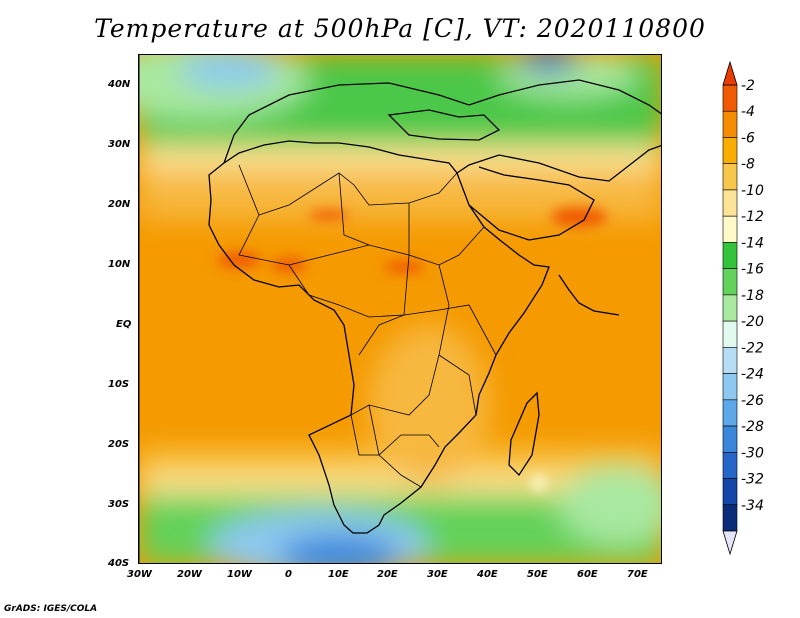  Describe the element at coordinates (539, 483) in the screenshot. I see `cool-spot-madagascar` at that location.